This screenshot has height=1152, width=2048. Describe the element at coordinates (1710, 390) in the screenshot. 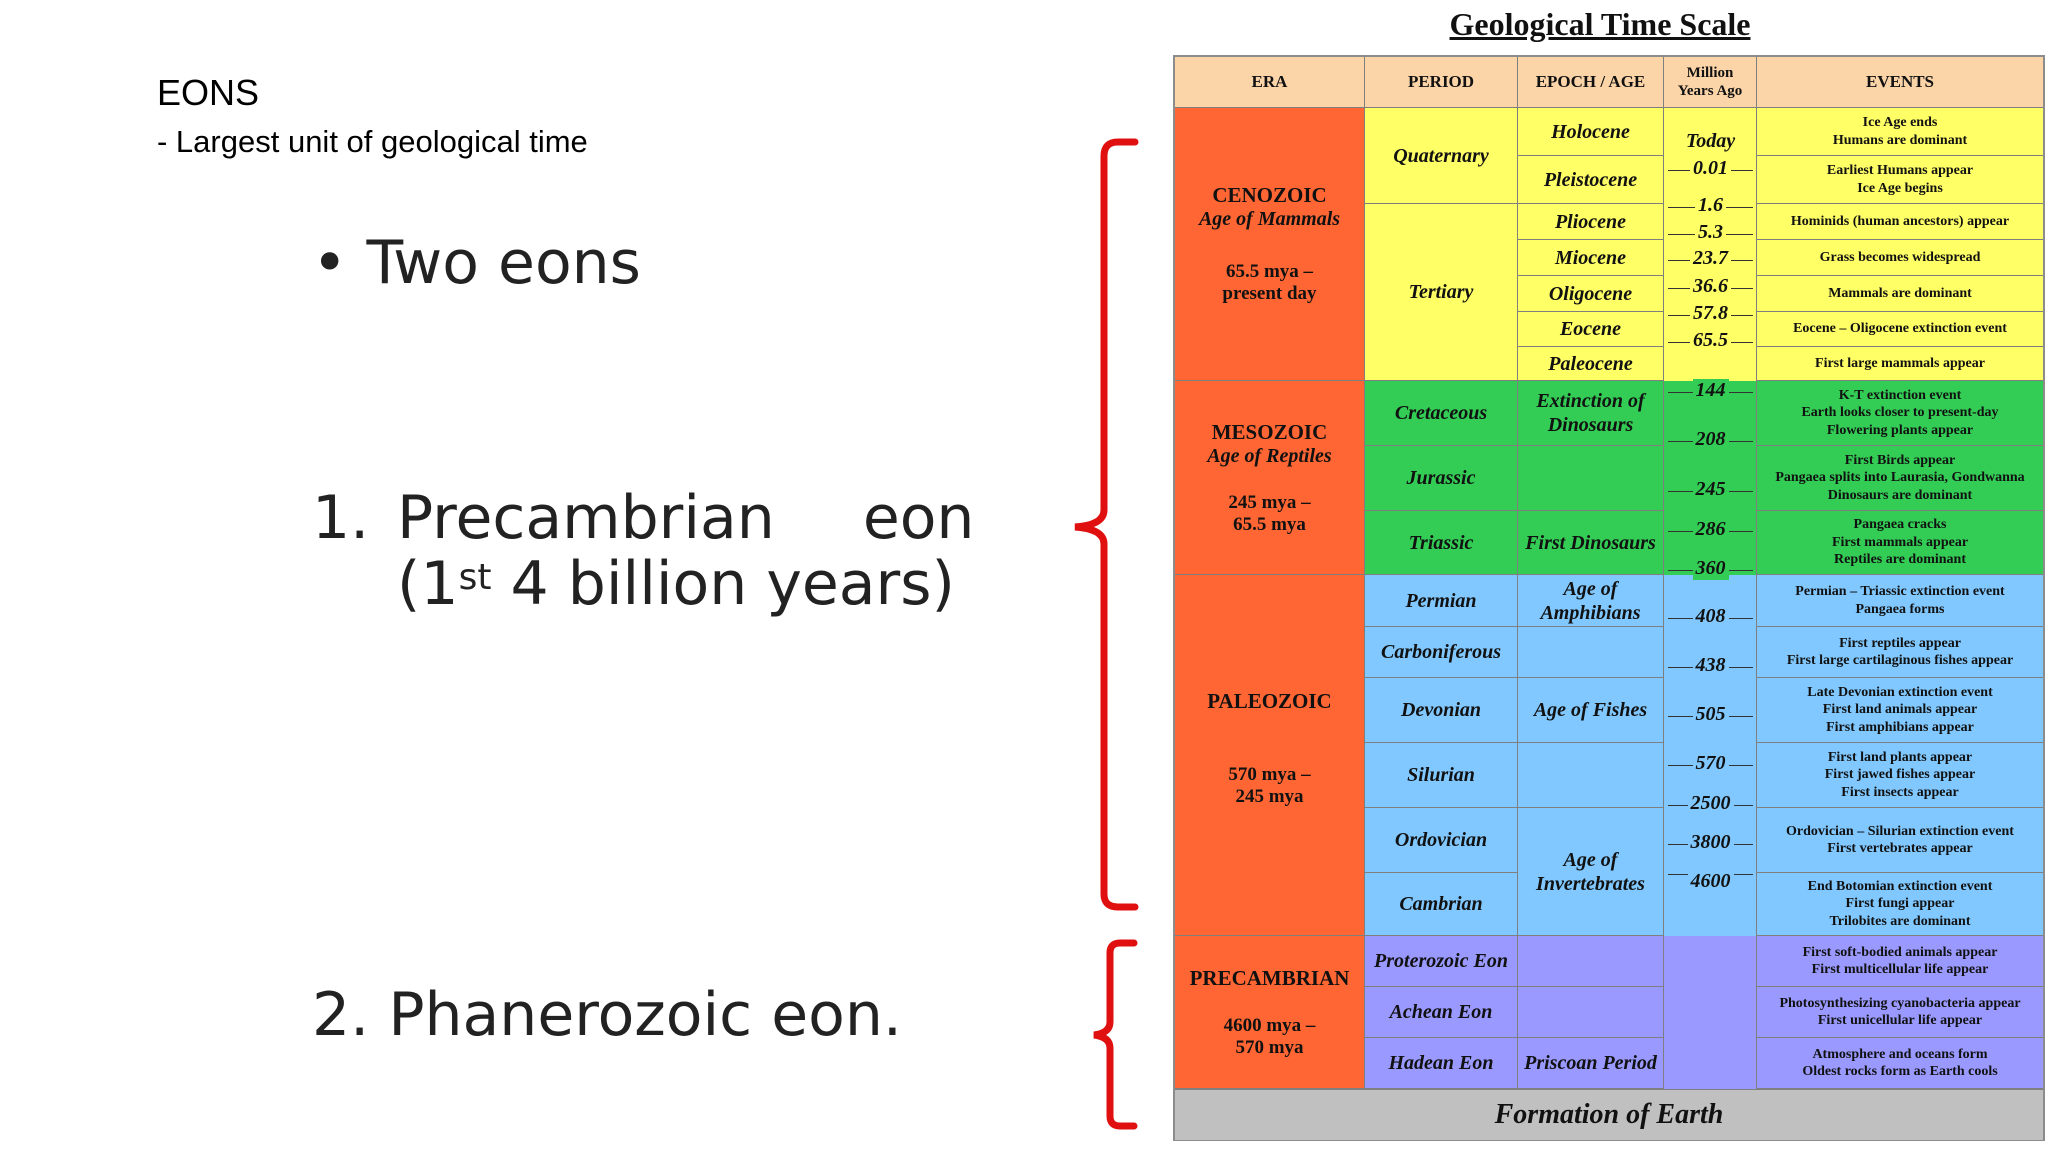

I see `mya-label-text: 144` at that location.